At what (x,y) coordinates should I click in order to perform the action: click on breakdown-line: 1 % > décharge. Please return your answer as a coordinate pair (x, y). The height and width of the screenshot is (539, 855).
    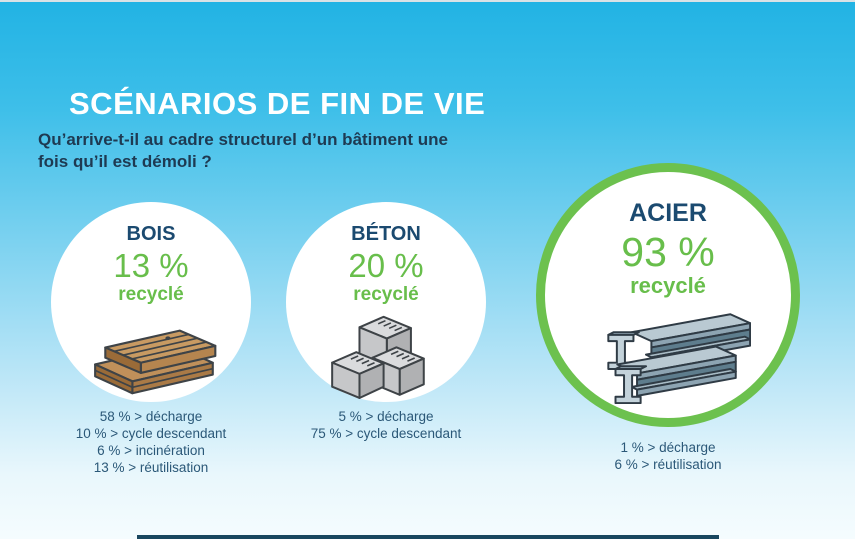
    Looking at the image, I should click on (668, 447).